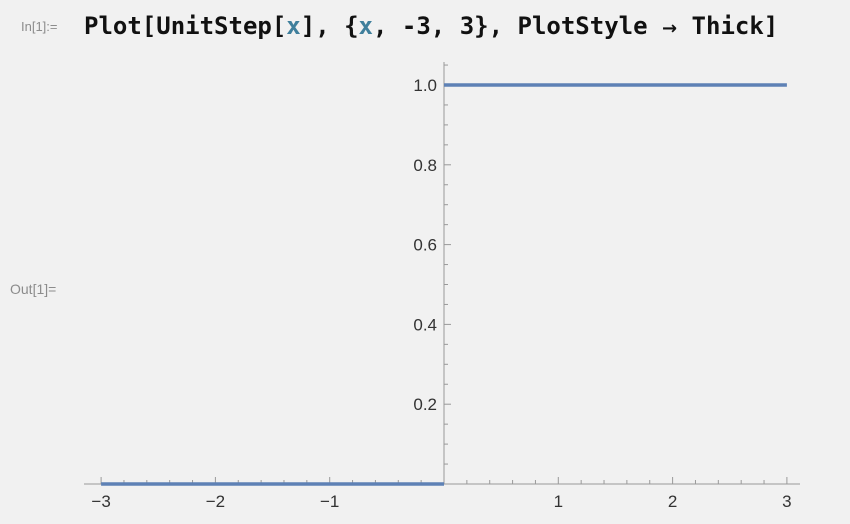 This screenshot has height=524, width=850. What do you see at coordinates (670, 28) in the screenshot?
I see `rule-arrow: →` at bounding box center [670, 28].